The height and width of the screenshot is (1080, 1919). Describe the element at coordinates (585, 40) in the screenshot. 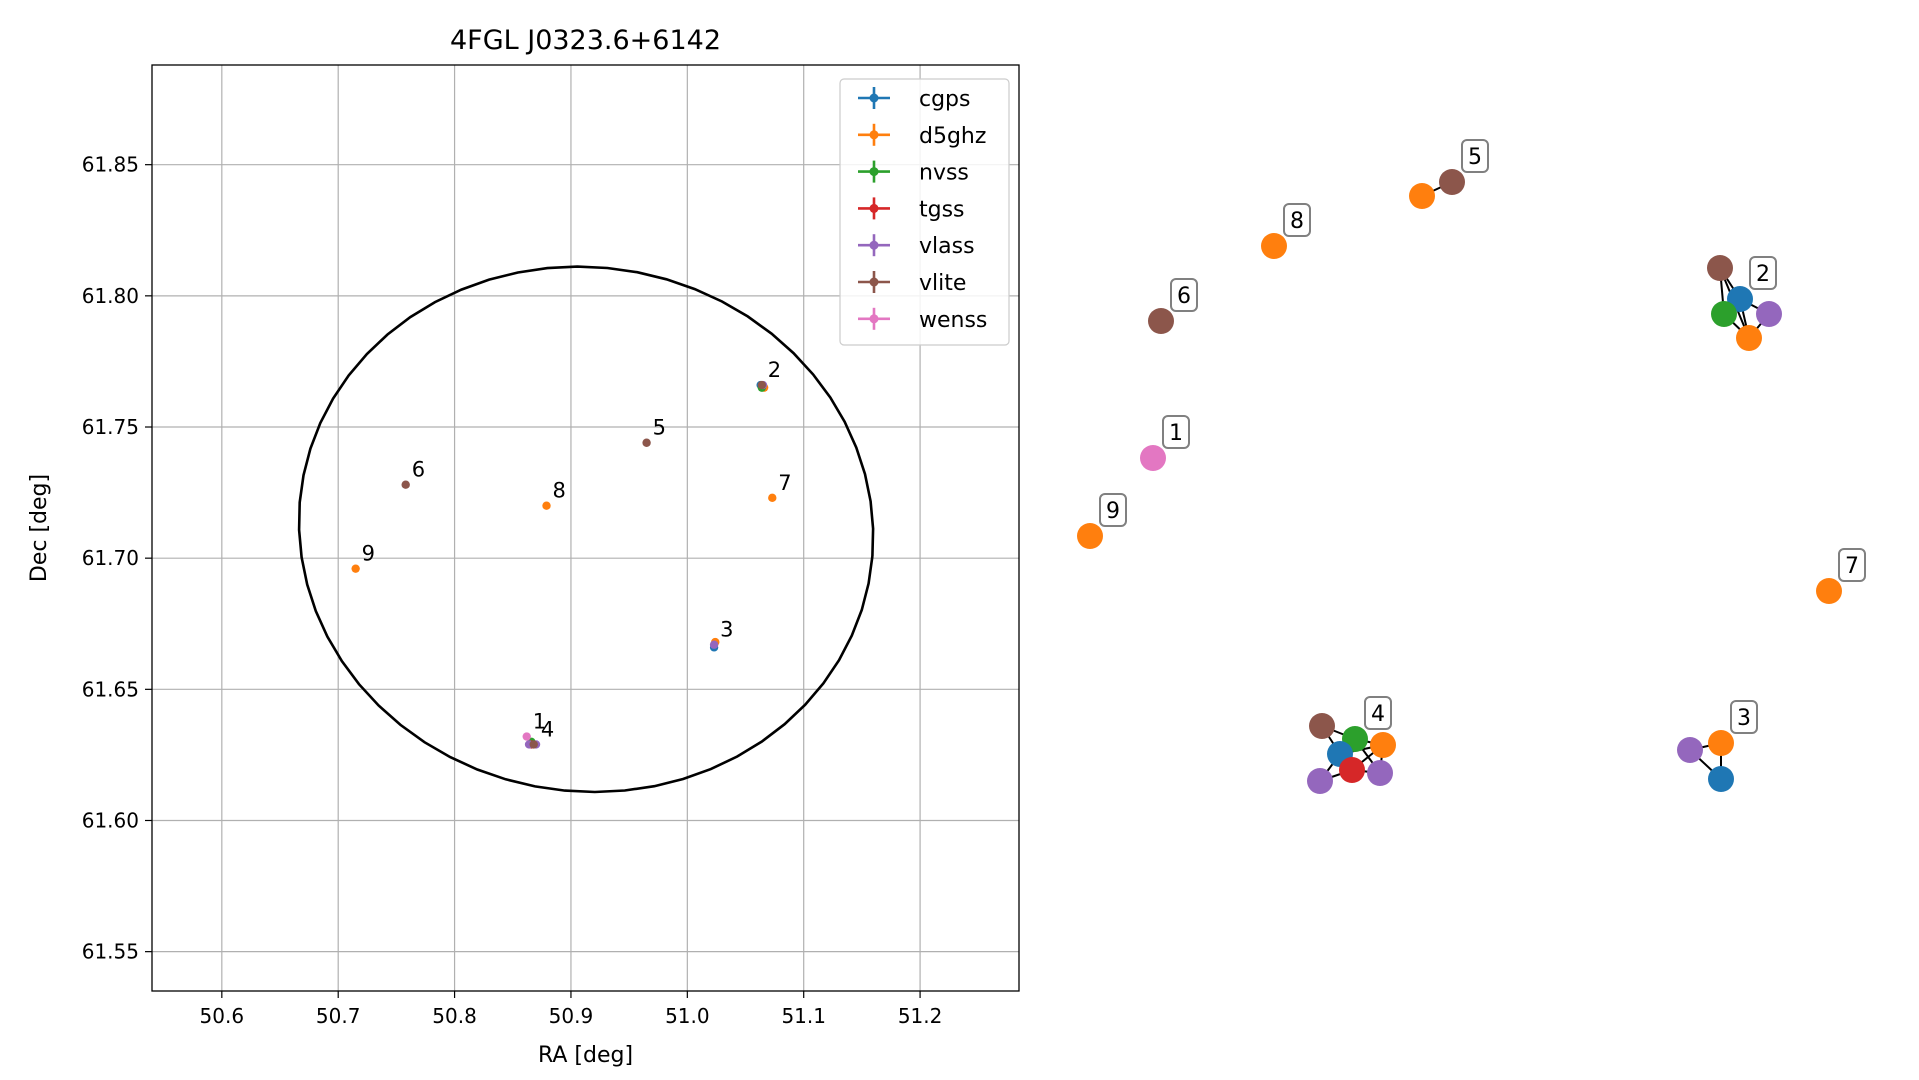

I see `chart-title: 4FGL J0323.6+6142` at that location.